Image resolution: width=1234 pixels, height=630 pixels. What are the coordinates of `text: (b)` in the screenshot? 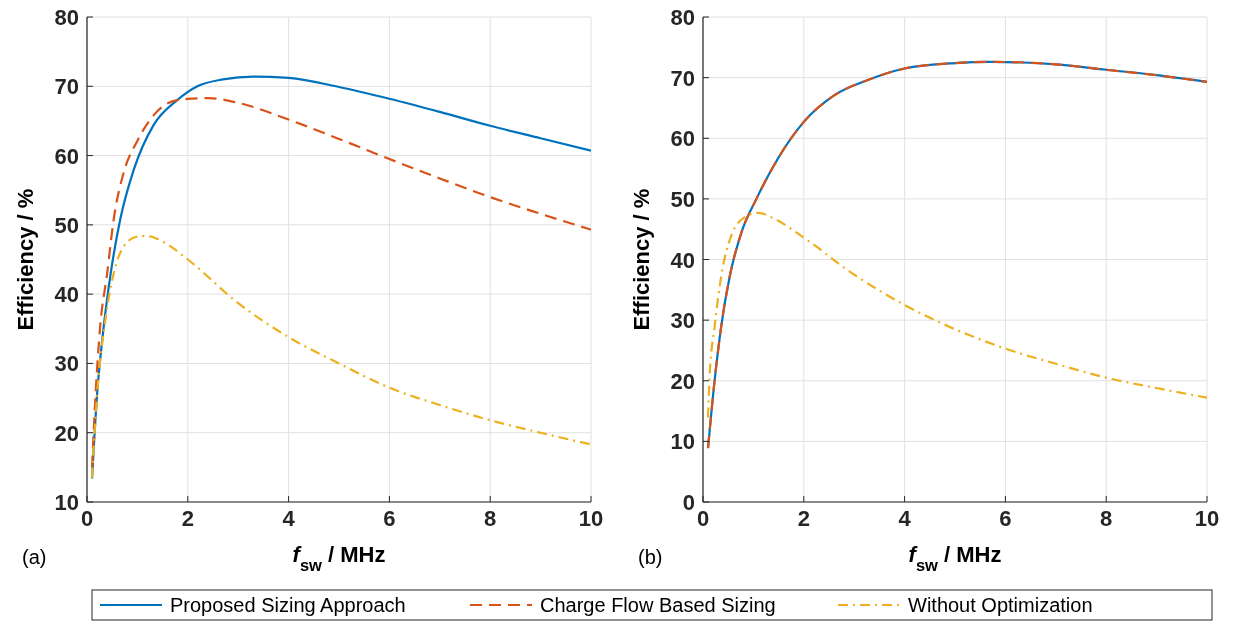 It's located at (650, 557).